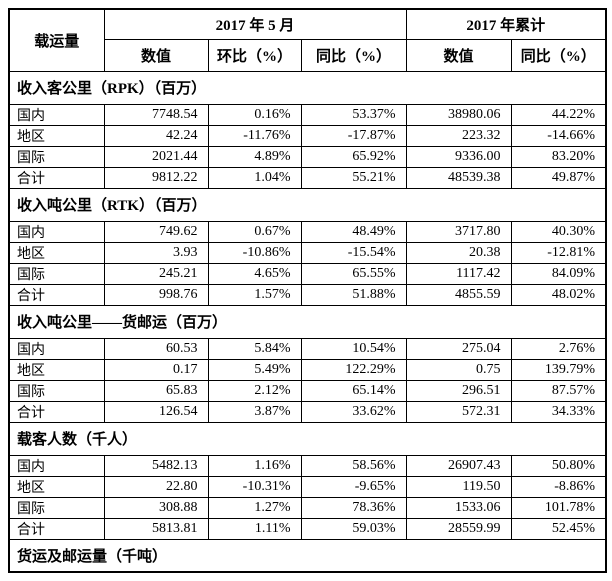  Describe the element at coordinates (156, 507) in the screenshot. I see `cell-value: 308.88` at that location.